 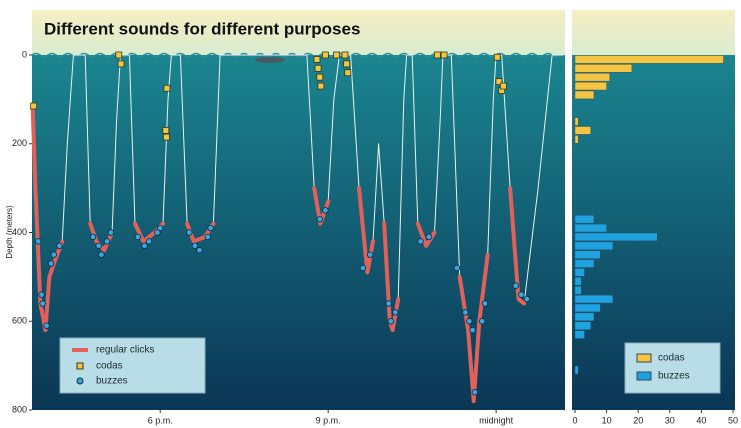 What do you see at coordinates (19, 143) in the screenshot?
I see `y-tick-label: 200` at bounding box center [19, 143].